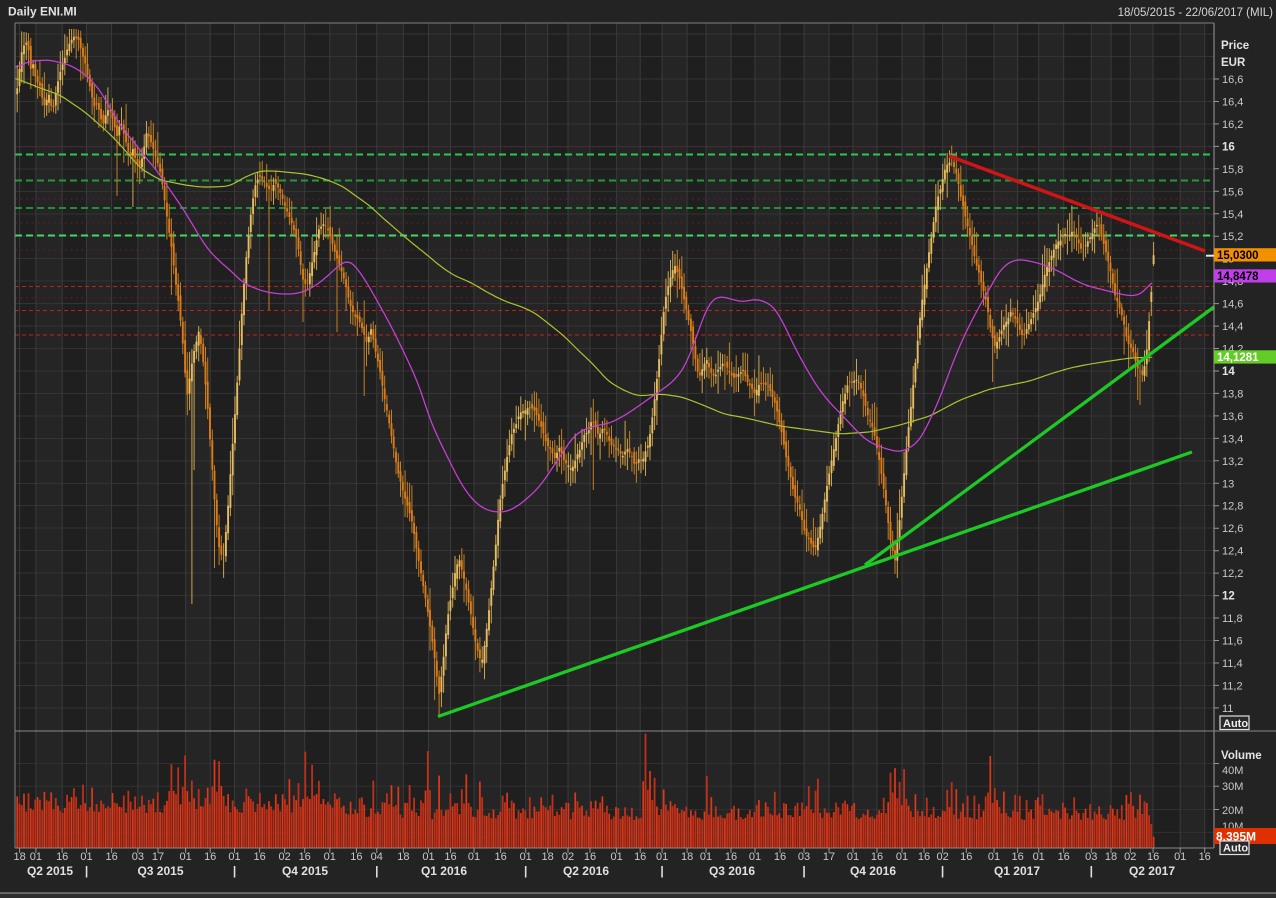 This screenshot has height=898, width=1276. I want to click on svg-text: 14,8478, so click(1238, 277).